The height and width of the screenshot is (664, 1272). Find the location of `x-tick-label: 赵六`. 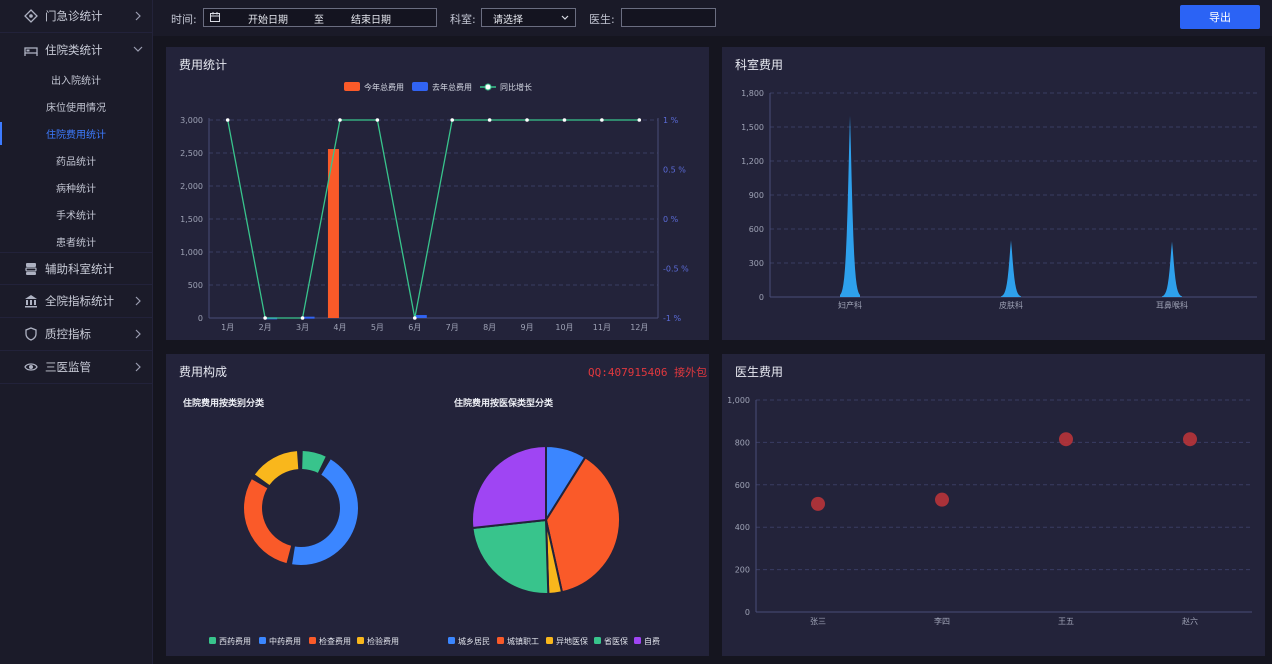

x-tick-label: 赵六 is located at coordinates (1190, 621).